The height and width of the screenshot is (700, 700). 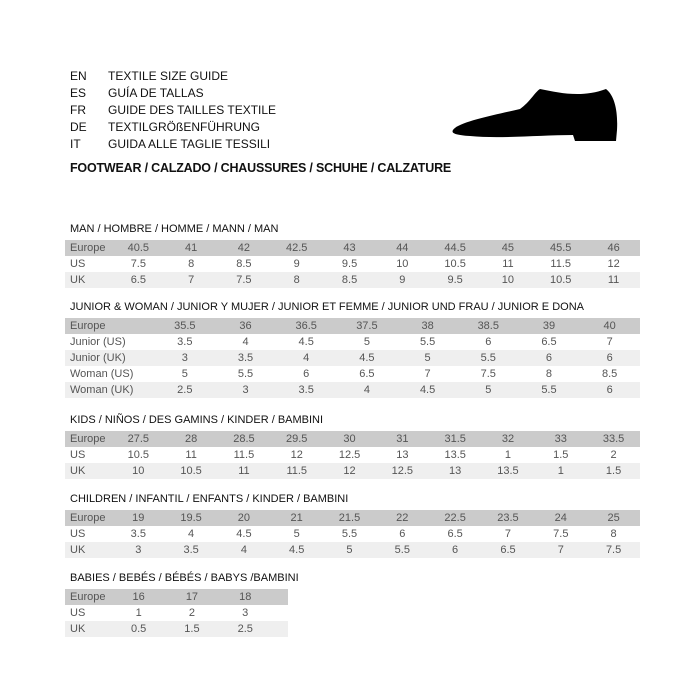 I want to click on size-cell: 42.5, so click(x=297, y=248).